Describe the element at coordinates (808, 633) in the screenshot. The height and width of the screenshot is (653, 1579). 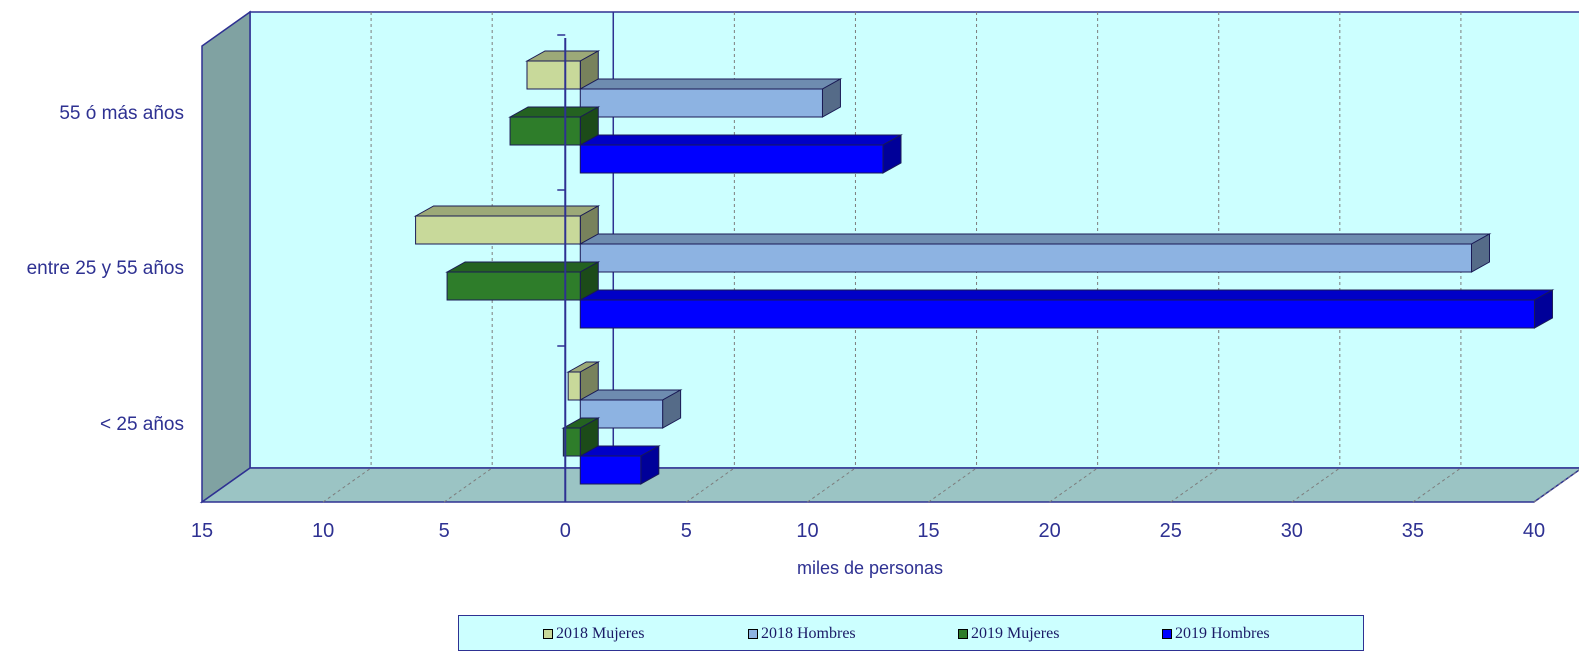
I see `legend-label: 2018 Hombres` at that location.